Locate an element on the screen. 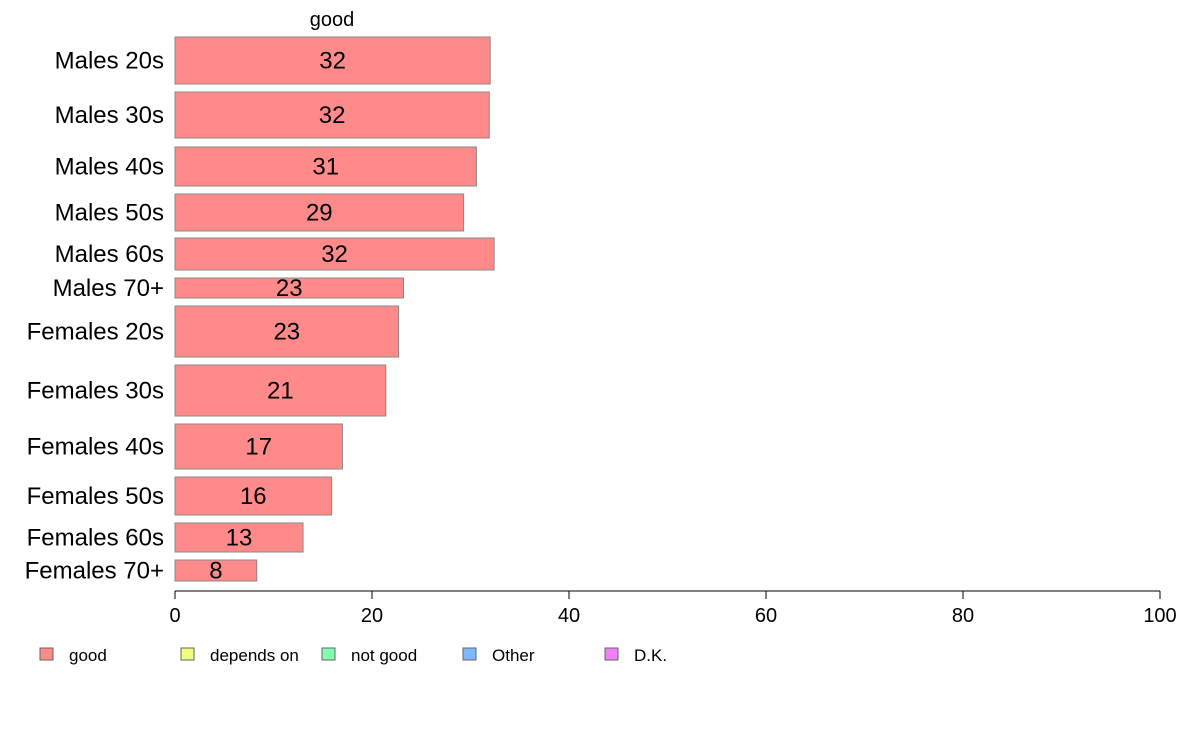 This screenshot has height=736, width=1188. legend: good depends on not good Other D.K. is located at coordinates (353, 655).